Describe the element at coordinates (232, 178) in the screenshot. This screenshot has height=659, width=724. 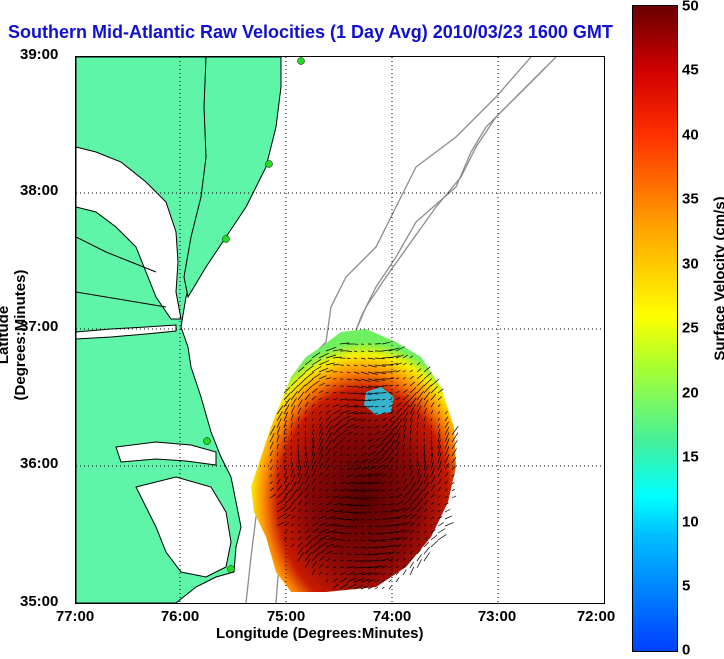
I see `land-peninsula` at that location.